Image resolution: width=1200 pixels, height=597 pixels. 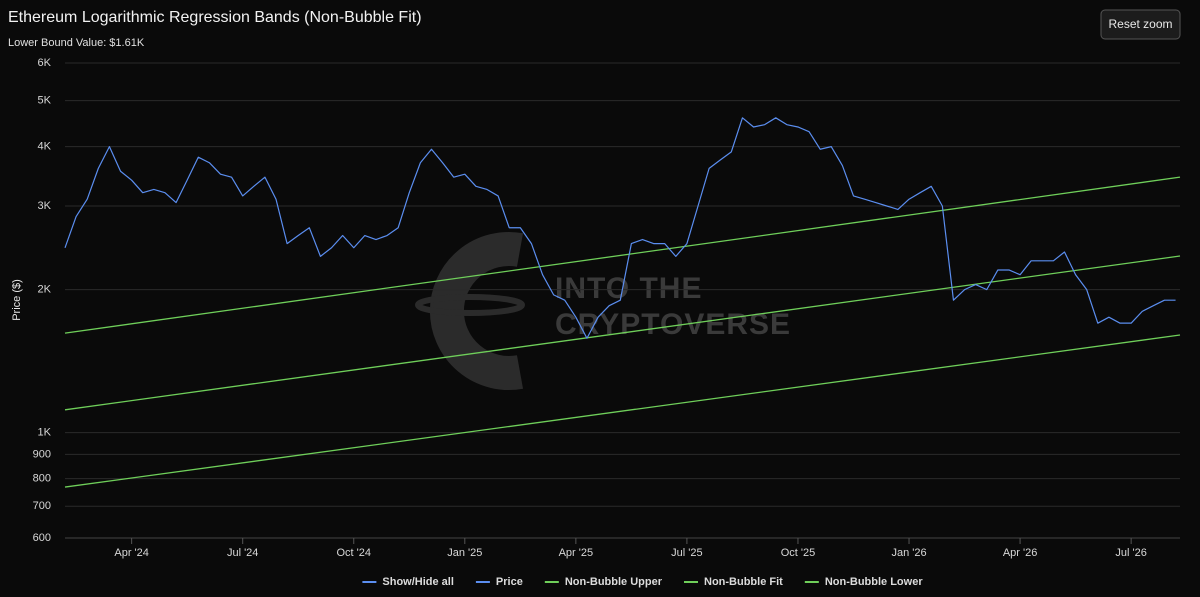 What do you see at coordinates (686, 553) in the screenshot?
I see `x-tick-label: Jul '25` at bounding box center [686, 553].